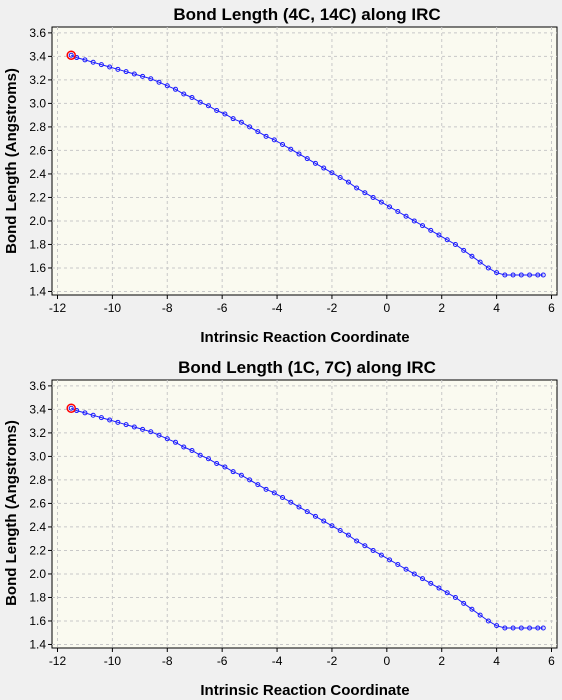 The image size is (562, 700). I want to click on x-tick-label: -4, so click(277, 308).